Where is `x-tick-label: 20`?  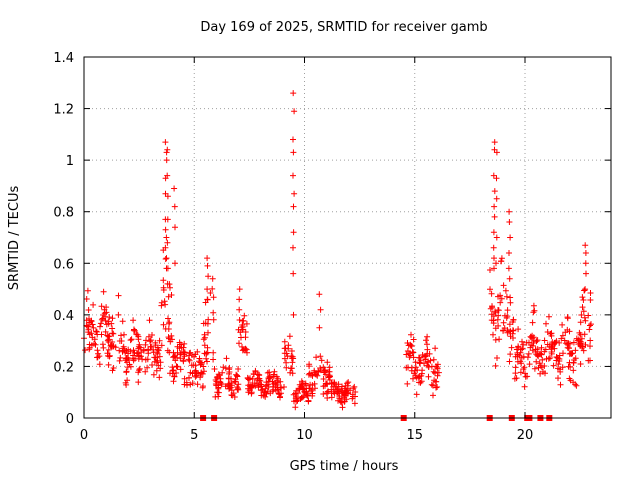 x-tick-label: 20 is located at coordinates (525, 435).